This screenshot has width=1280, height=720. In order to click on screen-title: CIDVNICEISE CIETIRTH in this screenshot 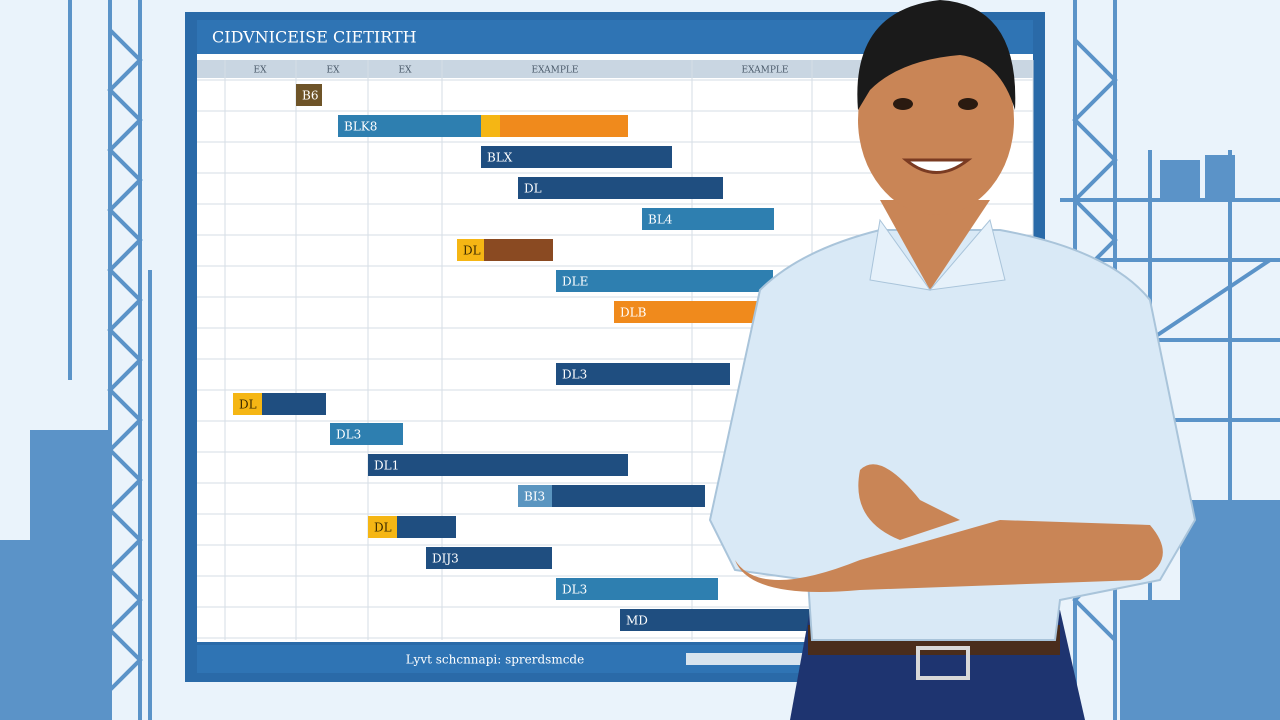, I will do `click(314, 37)`.